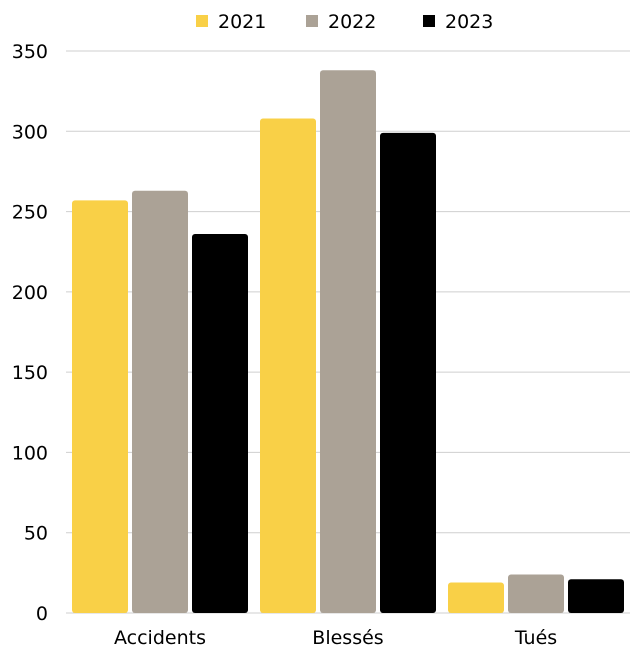 The height and width of the screenshot is (648, 640). Describe the element at coordinates (202, 21) in the screenshot. I see `legend-swatch-2021` at that location.